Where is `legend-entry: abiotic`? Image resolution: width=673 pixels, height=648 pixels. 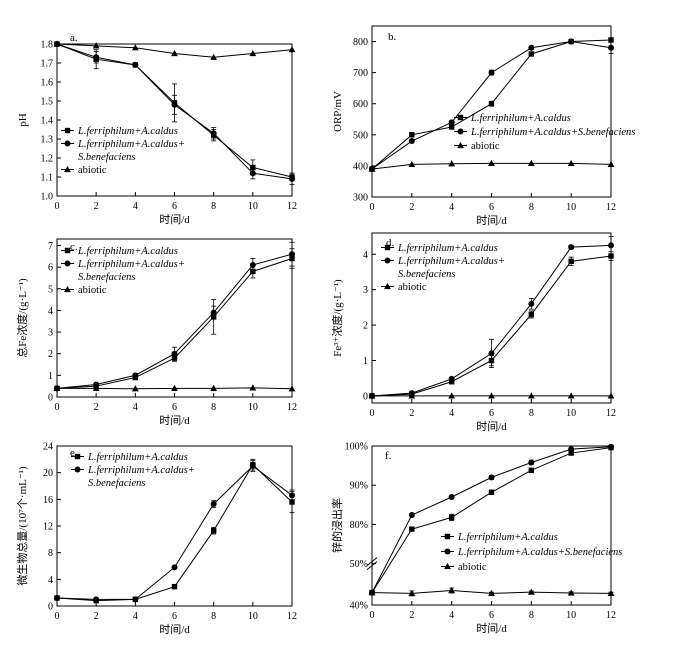
legend-entry: abiotic is located at coordinates (92, 290).